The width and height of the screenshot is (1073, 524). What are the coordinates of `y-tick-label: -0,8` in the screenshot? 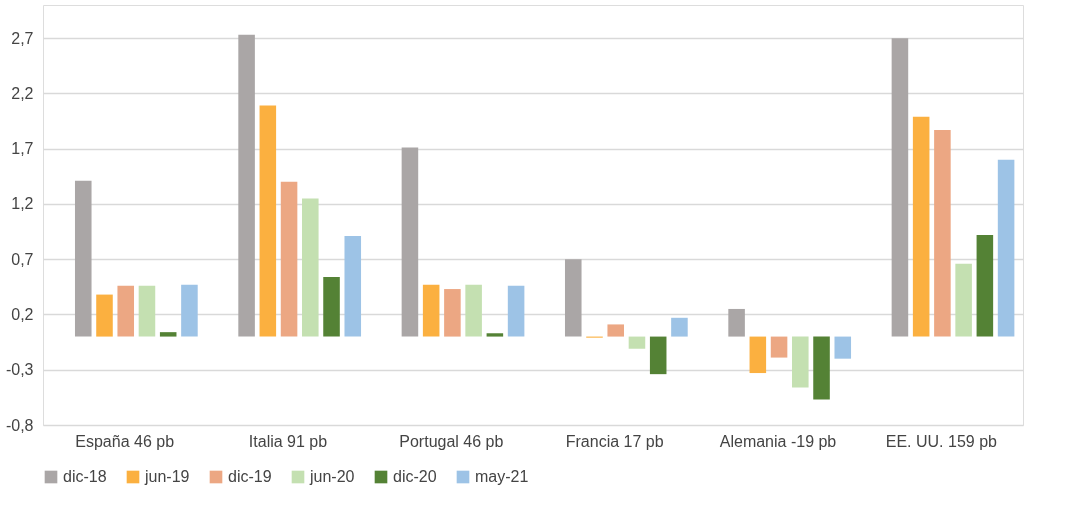 It's located at (19, 425).